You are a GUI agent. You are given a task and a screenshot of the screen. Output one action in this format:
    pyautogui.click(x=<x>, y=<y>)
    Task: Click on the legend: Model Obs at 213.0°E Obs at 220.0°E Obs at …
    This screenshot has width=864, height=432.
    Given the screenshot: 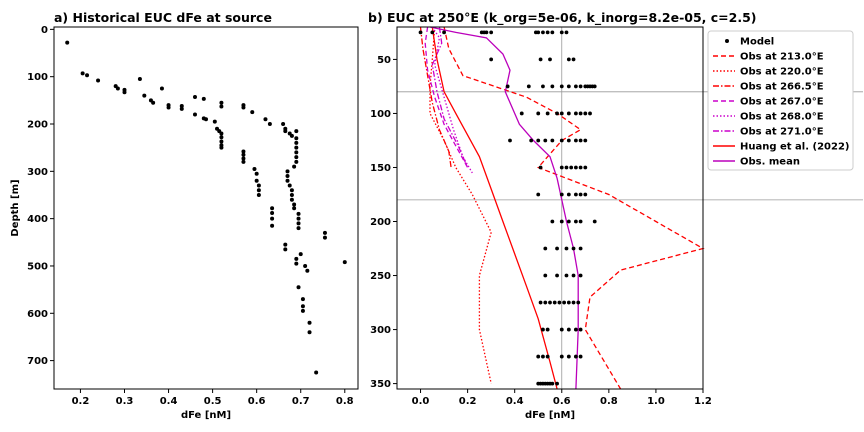 What is the action you would take?
    pyautogui.click(x=780, y=100)
    